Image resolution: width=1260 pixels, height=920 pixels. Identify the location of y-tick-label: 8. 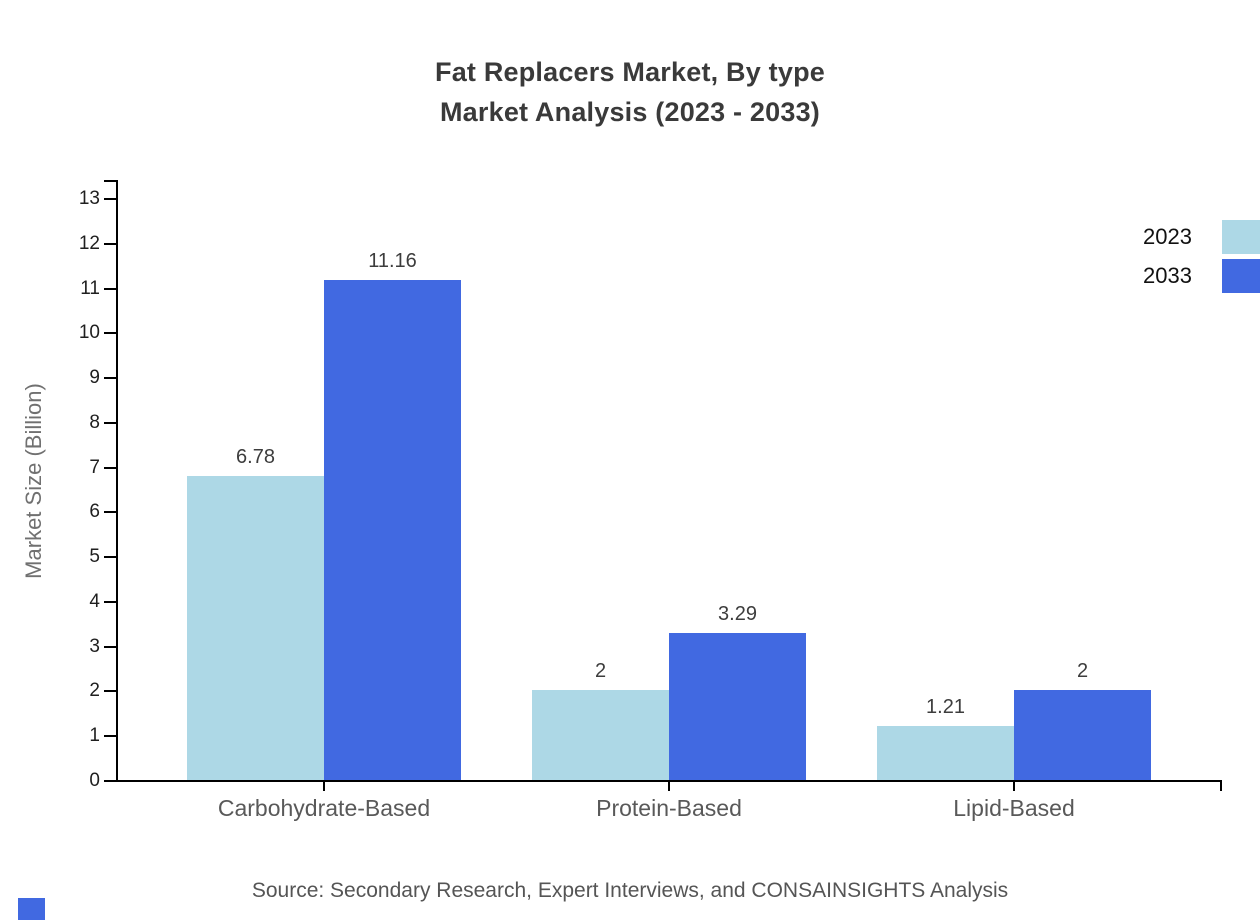
(94, 422).